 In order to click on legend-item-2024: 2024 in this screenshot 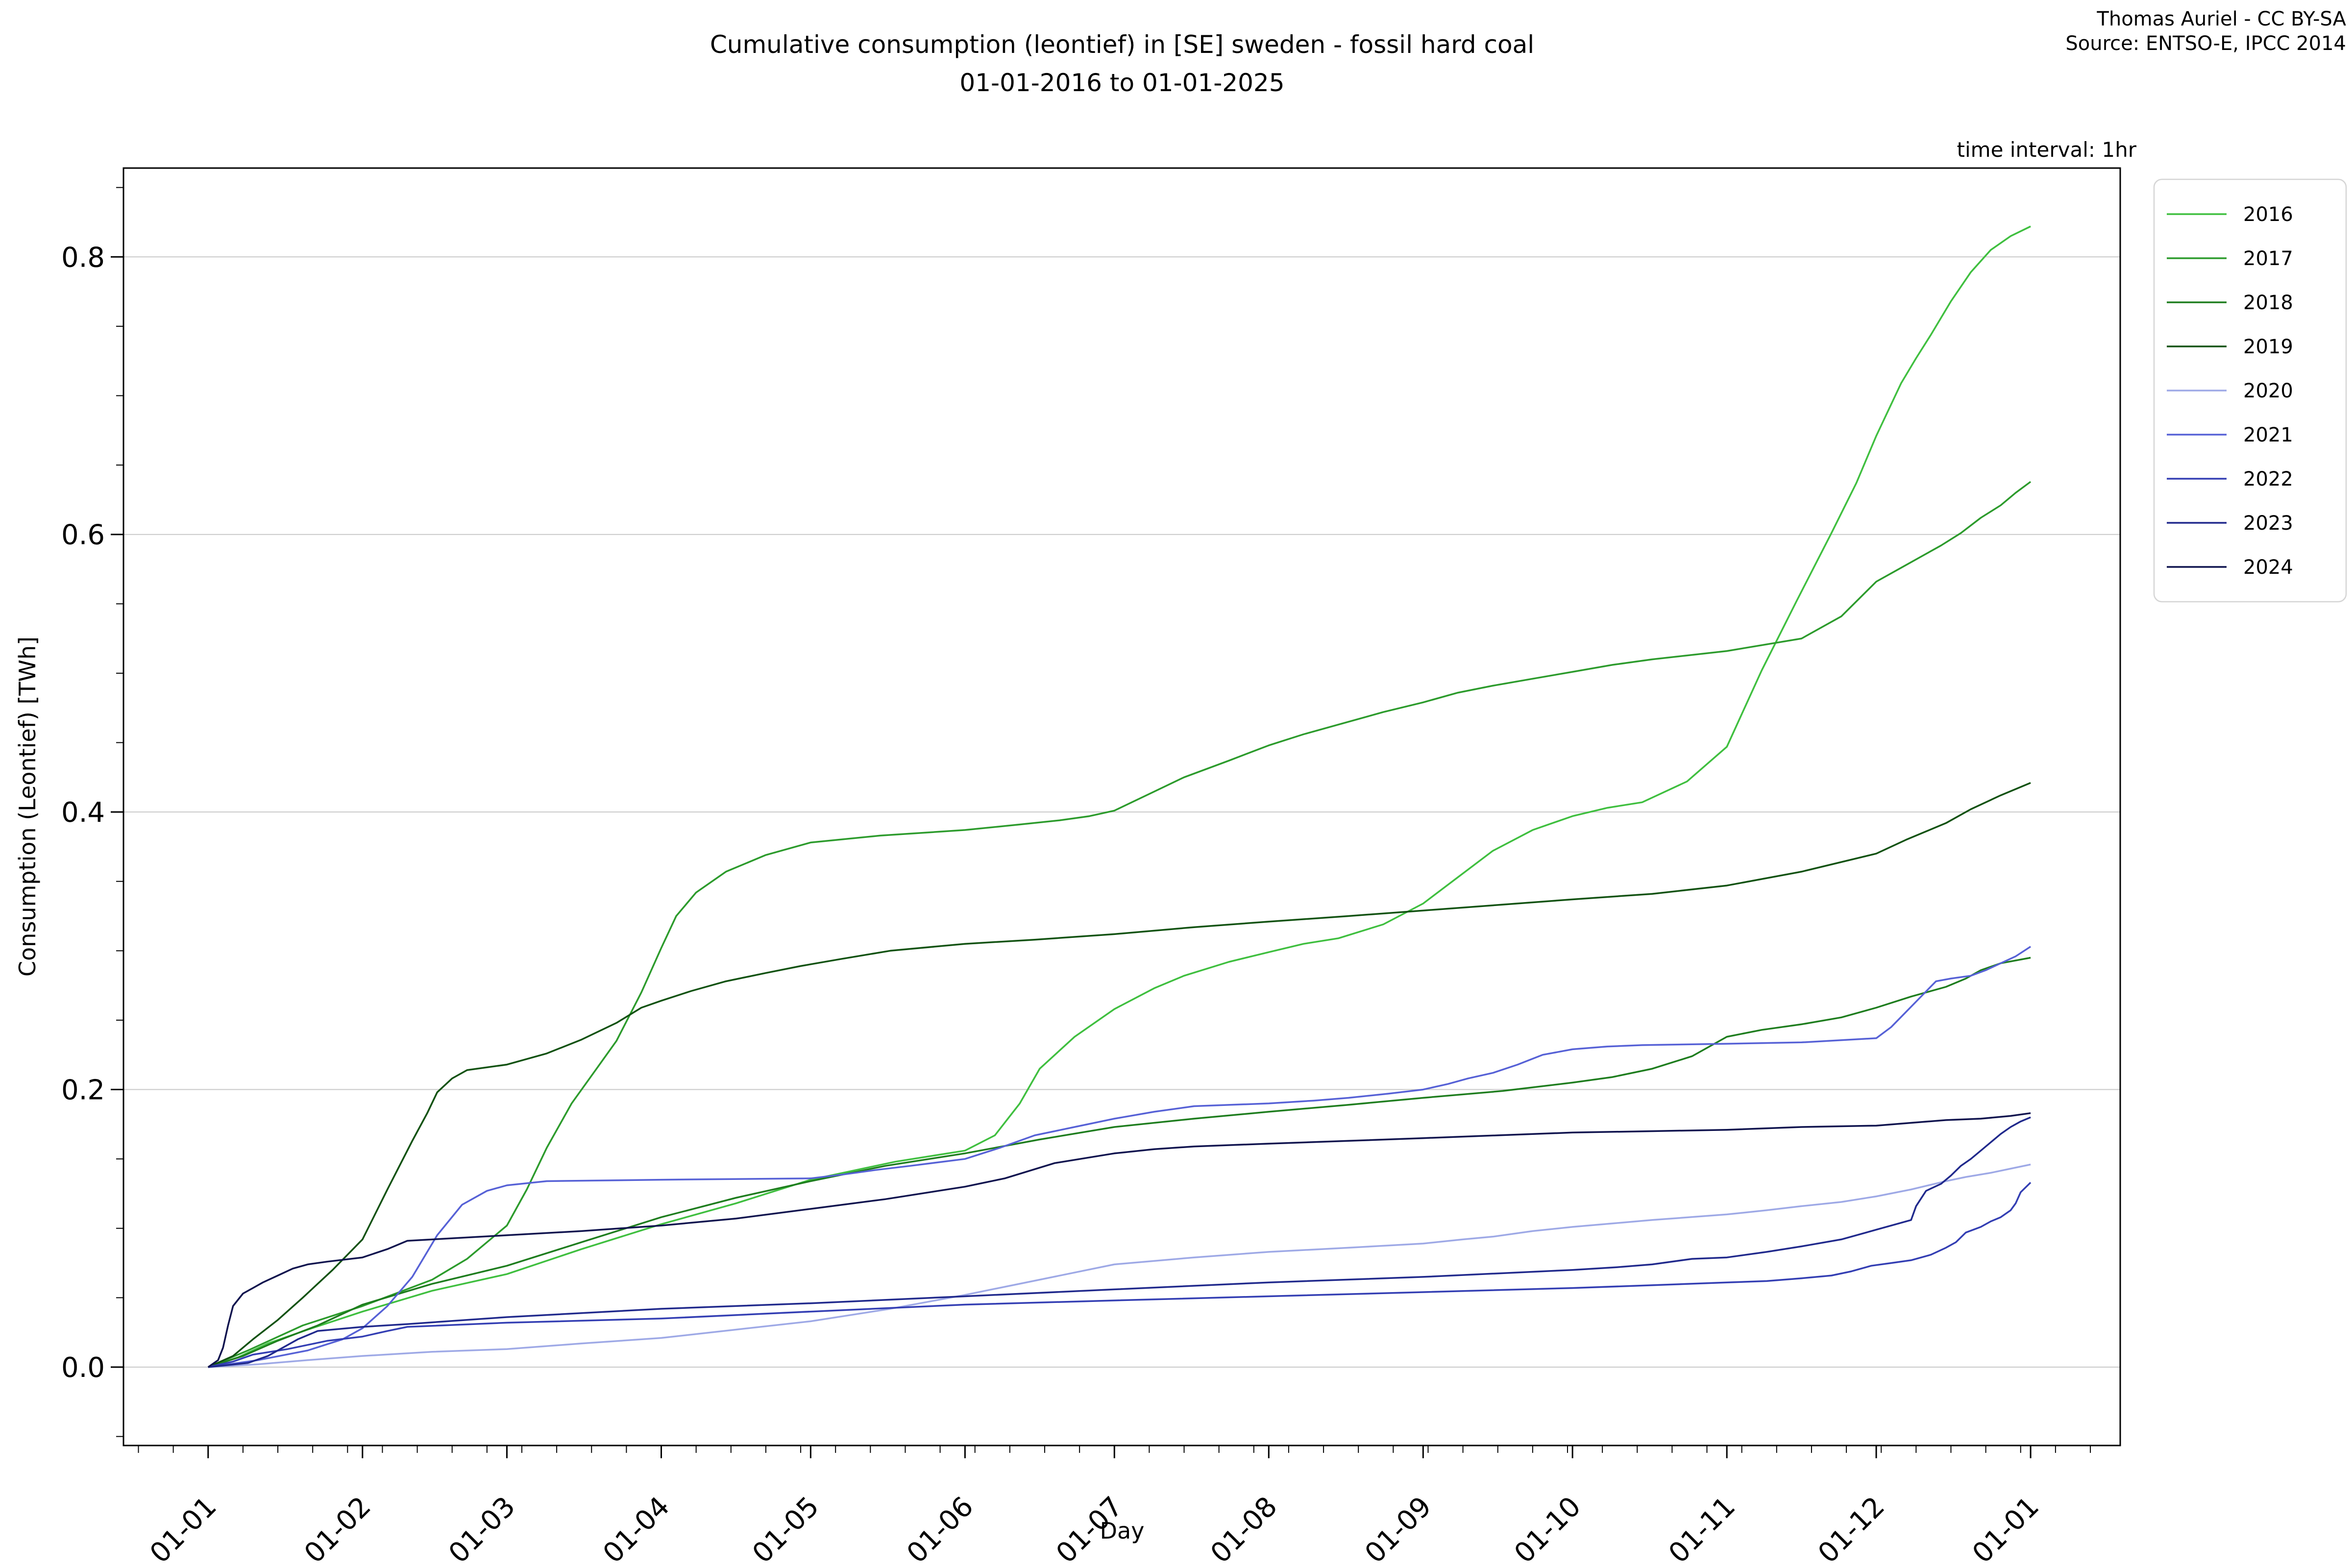, I will do `click(2230, 567)`.